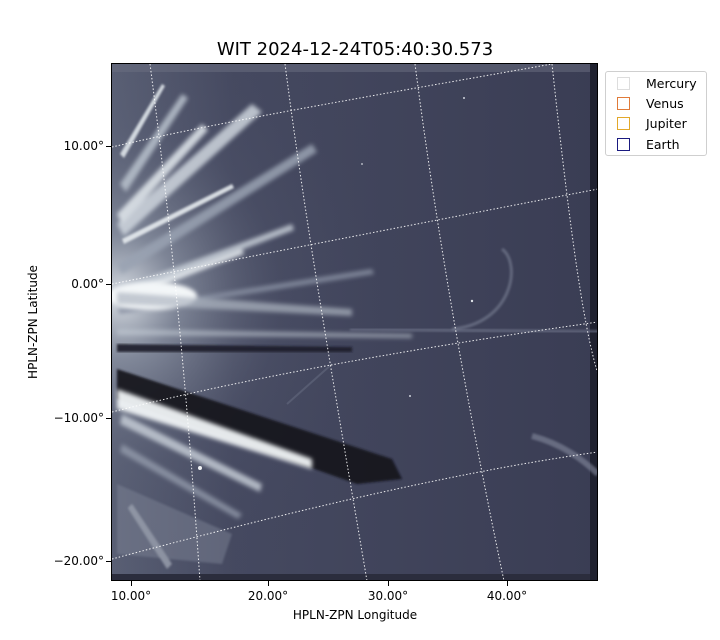 Image resolution: width=720 pixels, height=640 pixels. I want to click on mercury-swatch, so click(623, 83).